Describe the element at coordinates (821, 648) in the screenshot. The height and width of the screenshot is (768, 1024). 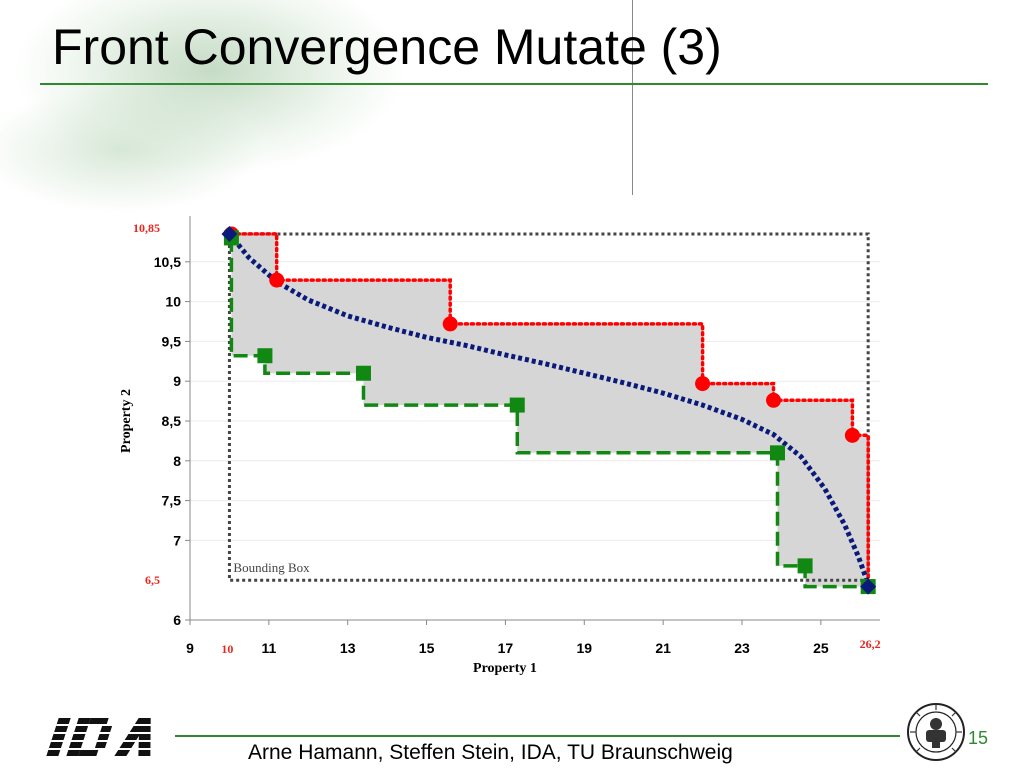
I see `x-tick-label: 25` at that location.